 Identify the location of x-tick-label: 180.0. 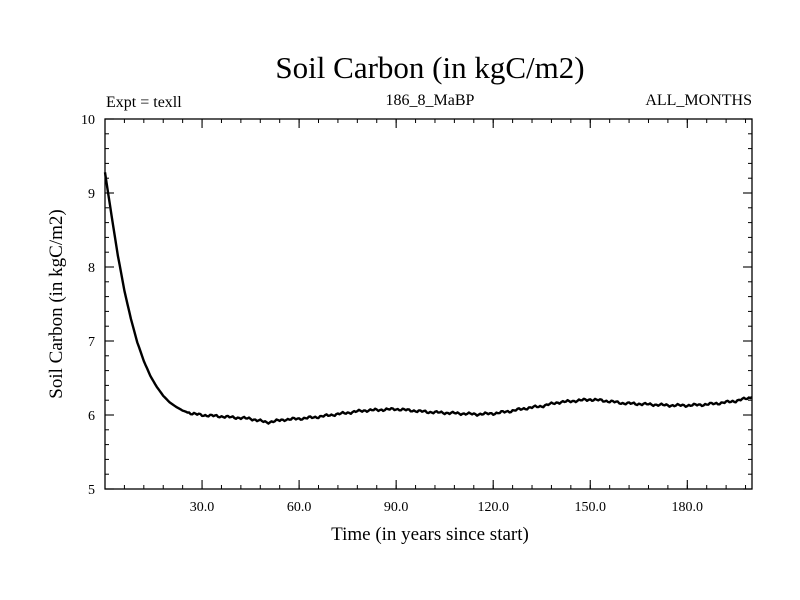
(688, 507).